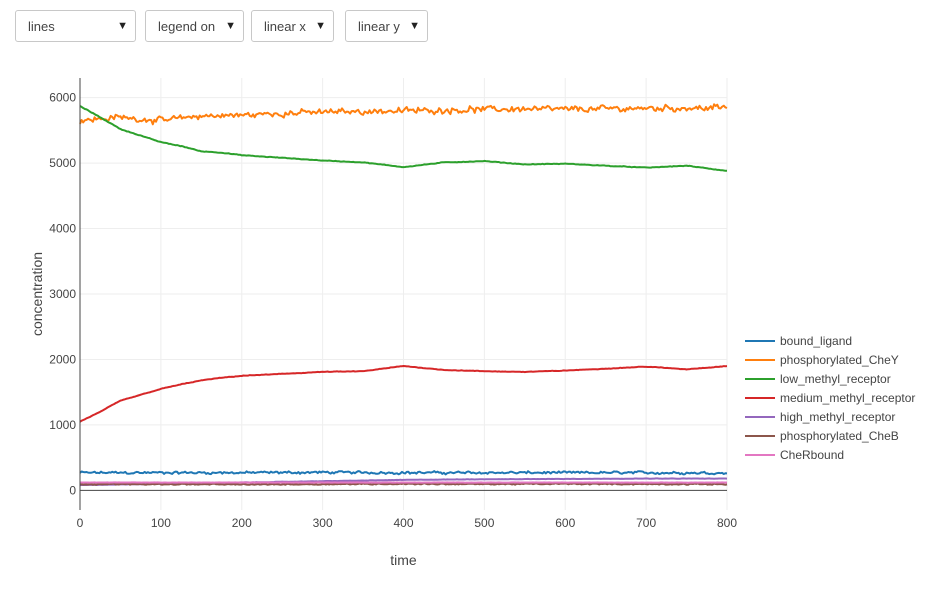  What do you see at coordinates (727, 523) in the screenshot?
I see `x-tick-label: 800` at bounding box center [727, 523].